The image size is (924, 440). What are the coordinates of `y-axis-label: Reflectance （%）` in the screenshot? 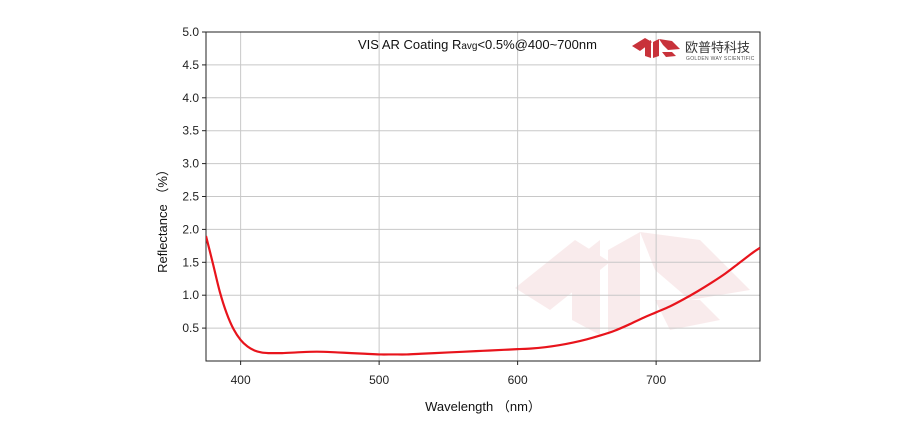 It's located at (162, 218).